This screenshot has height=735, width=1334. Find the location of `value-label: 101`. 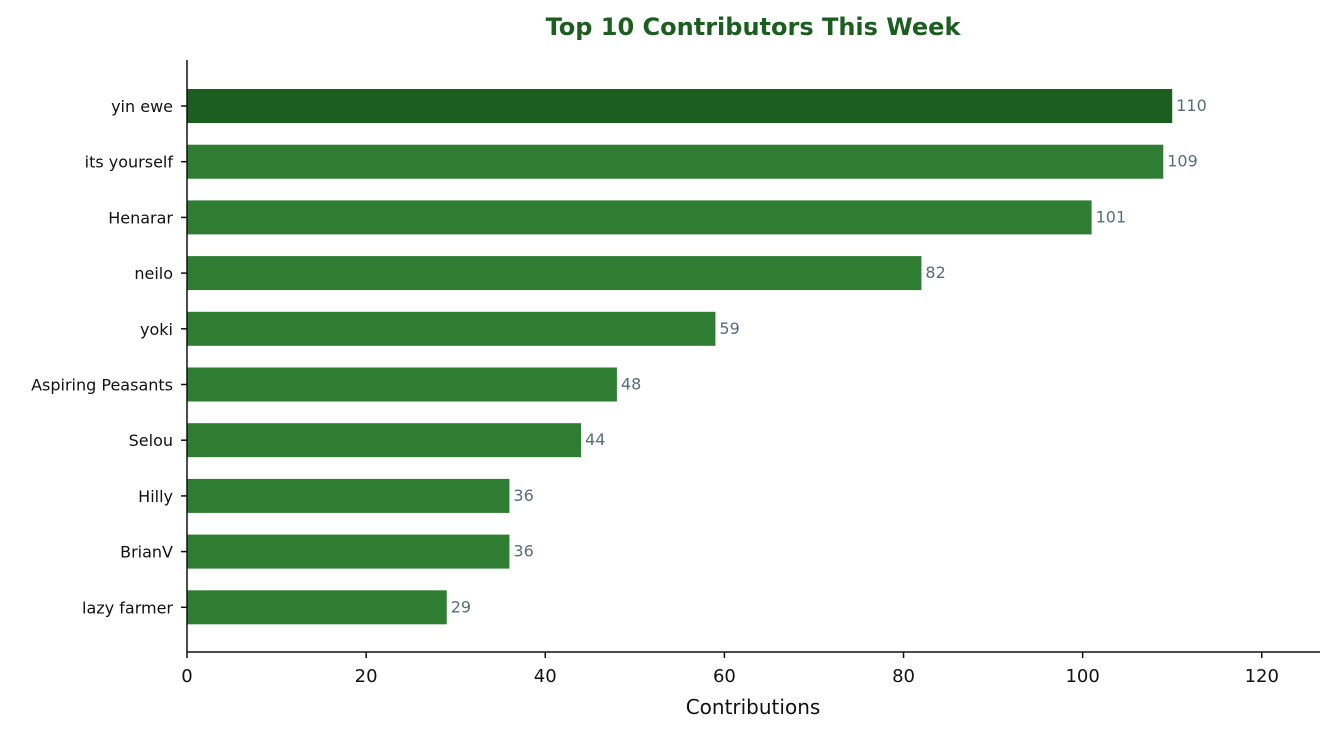

value-label: 101 is located at coordinates (1111, 216).